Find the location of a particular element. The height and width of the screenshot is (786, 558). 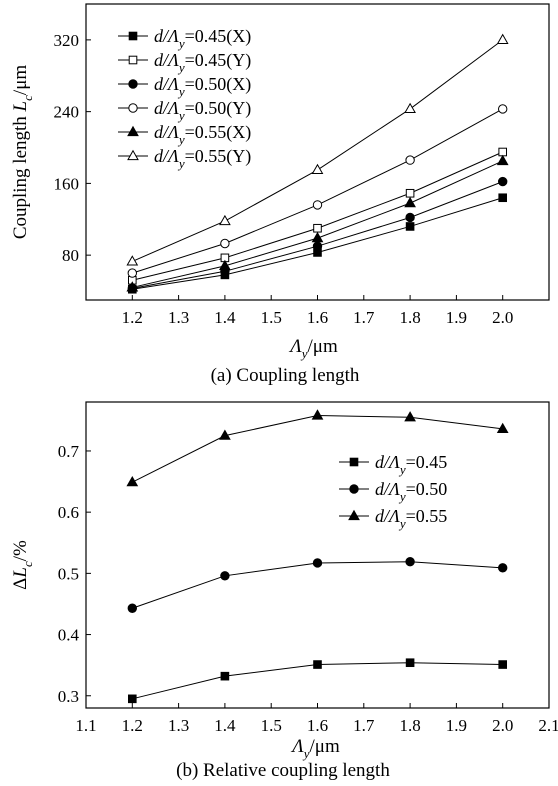

chart-b-xtick-label: 2.0 is located at coordinates (502, 725).